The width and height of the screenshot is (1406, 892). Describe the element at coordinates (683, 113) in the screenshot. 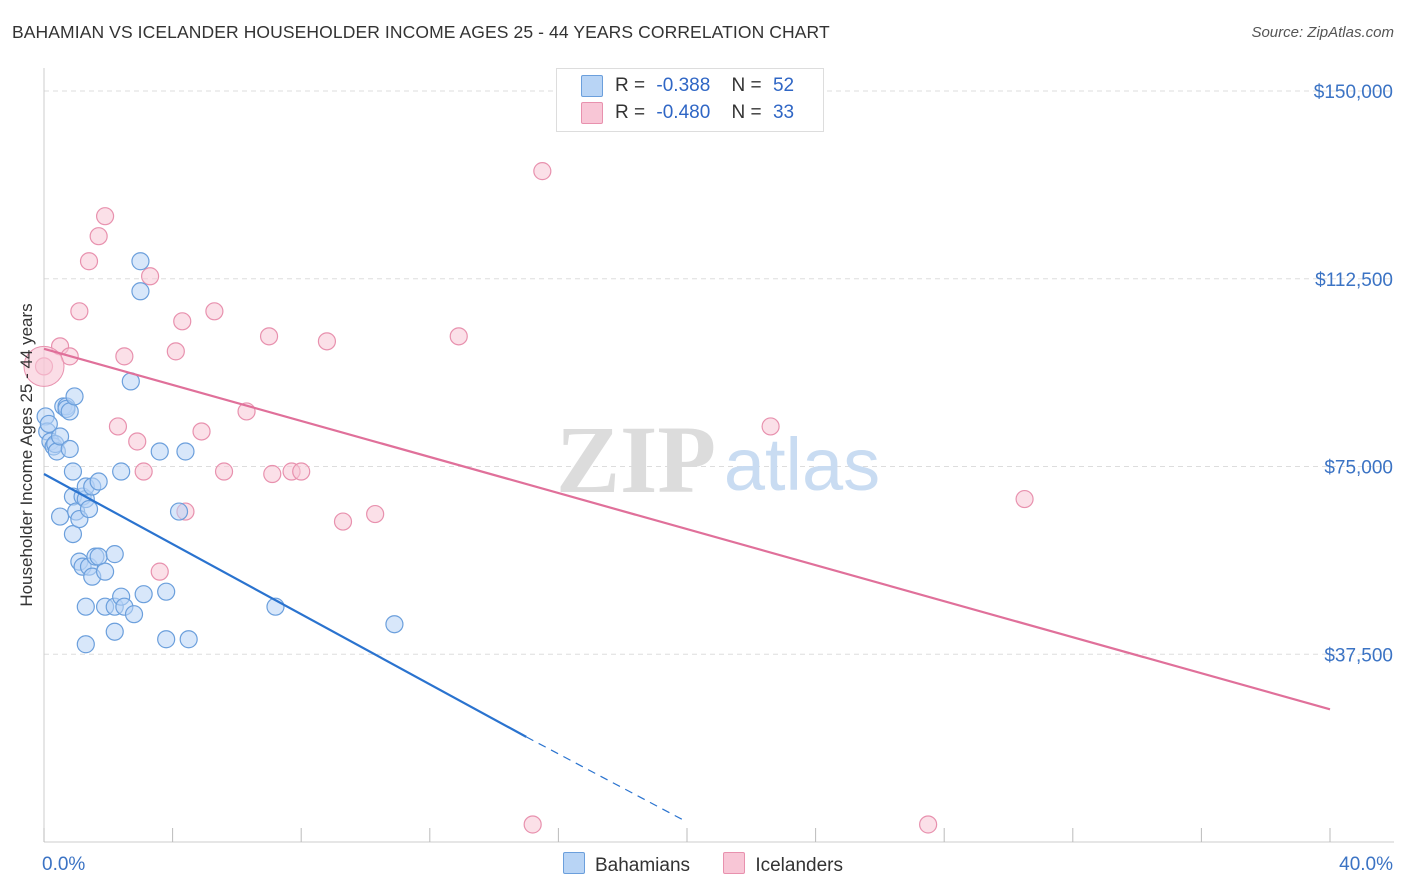

I see `legend-r-value: -0.480` at that location.